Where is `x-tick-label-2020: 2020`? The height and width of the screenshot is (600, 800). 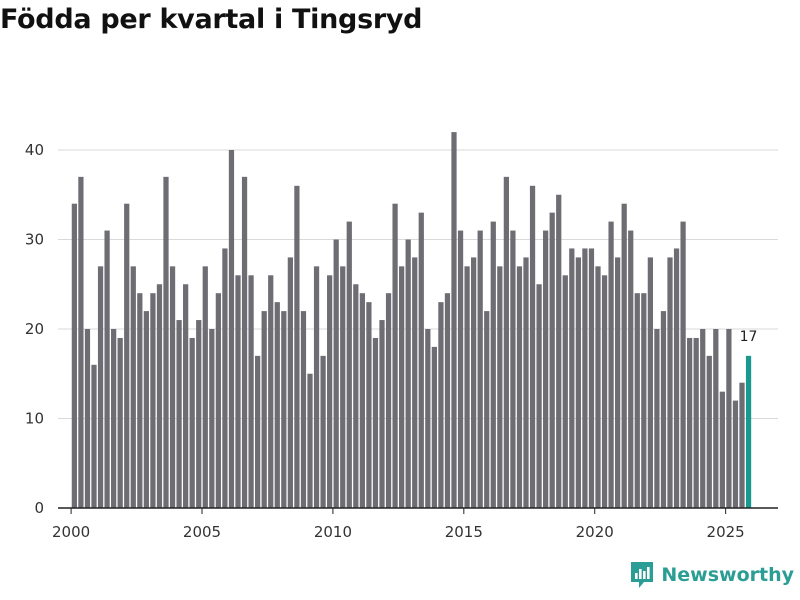 x-tick-label-2020: 2020 is located at coordinates (595, 532).